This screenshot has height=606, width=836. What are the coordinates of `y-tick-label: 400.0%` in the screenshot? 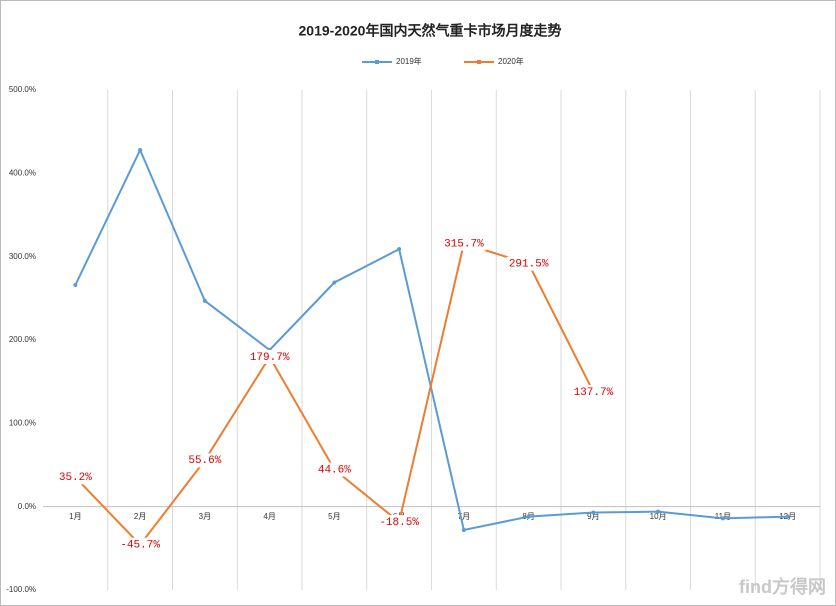 It's located at (22, 172).